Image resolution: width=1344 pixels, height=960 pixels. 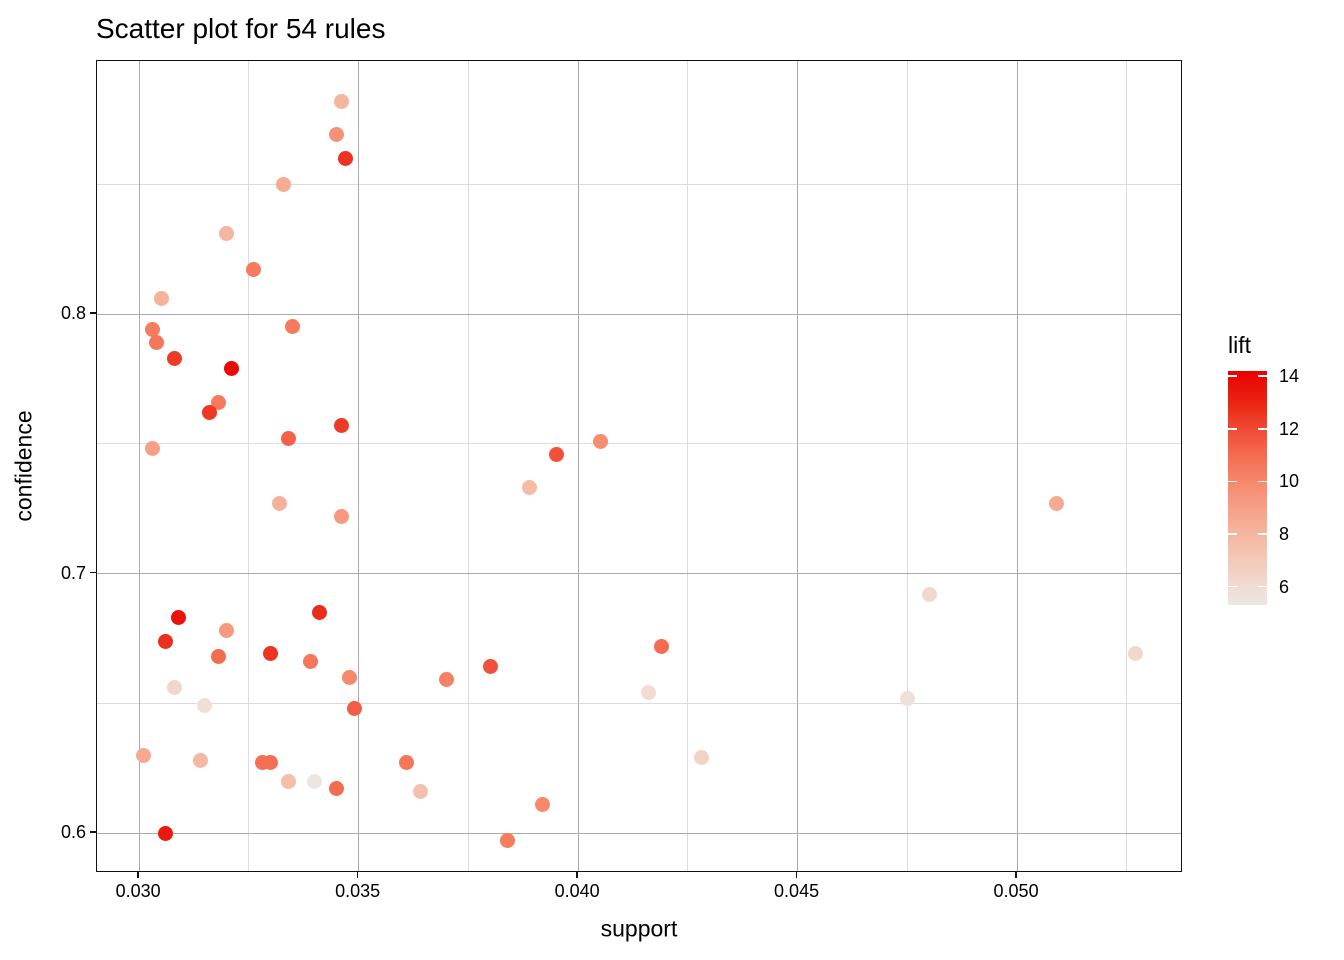 I want to click on x-axis-tick-label: 0.035, so click(x=358, y=891).